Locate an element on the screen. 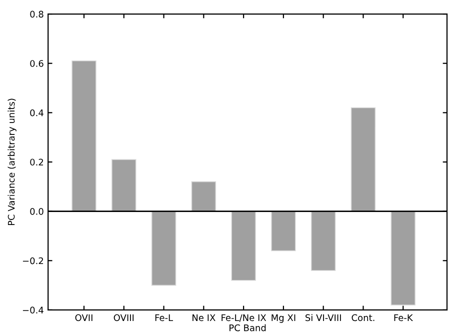 The height and width of the screenshot is (334, 458). x-tick-label: Mg XI is located at coordinates (284, 318).